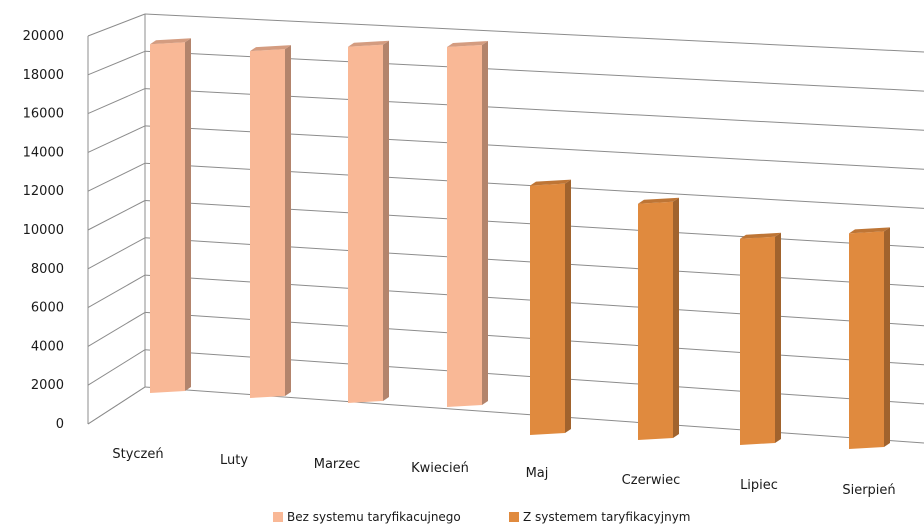  What do you see at coordinates (47, 346) in the screenshot?
I see `y-tick-label: 4000` at bounding box center [47, 346].